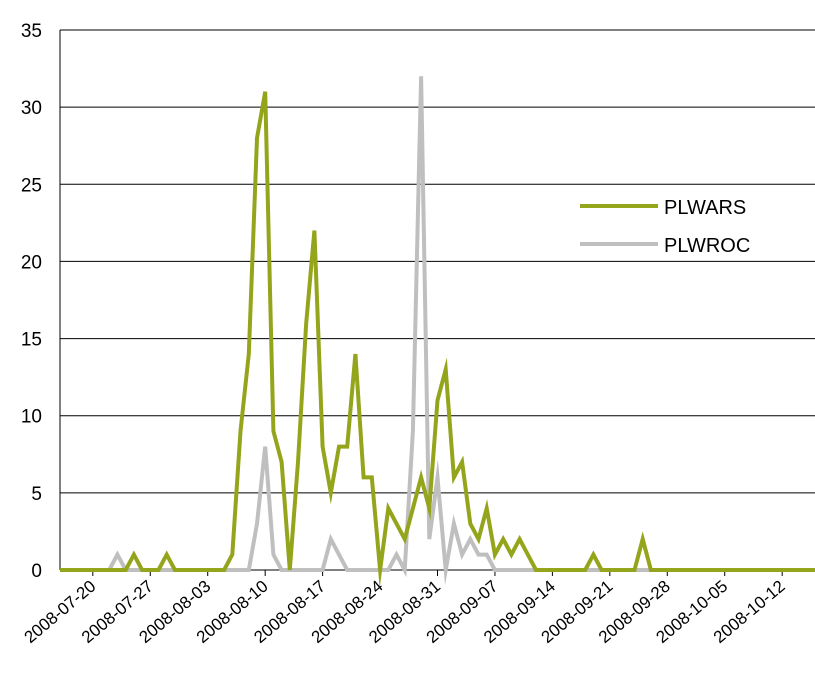 The height and width of the screenshot is (691, 815). Describe the element at coordinates (31, 340) in the screenshot. I see `y-tick-label: 15` at that location.